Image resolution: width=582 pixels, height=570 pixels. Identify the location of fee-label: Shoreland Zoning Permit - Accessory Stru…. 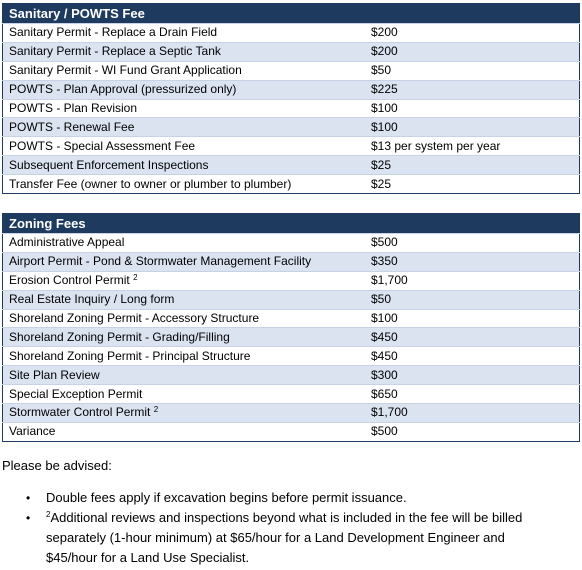
(134, 318).